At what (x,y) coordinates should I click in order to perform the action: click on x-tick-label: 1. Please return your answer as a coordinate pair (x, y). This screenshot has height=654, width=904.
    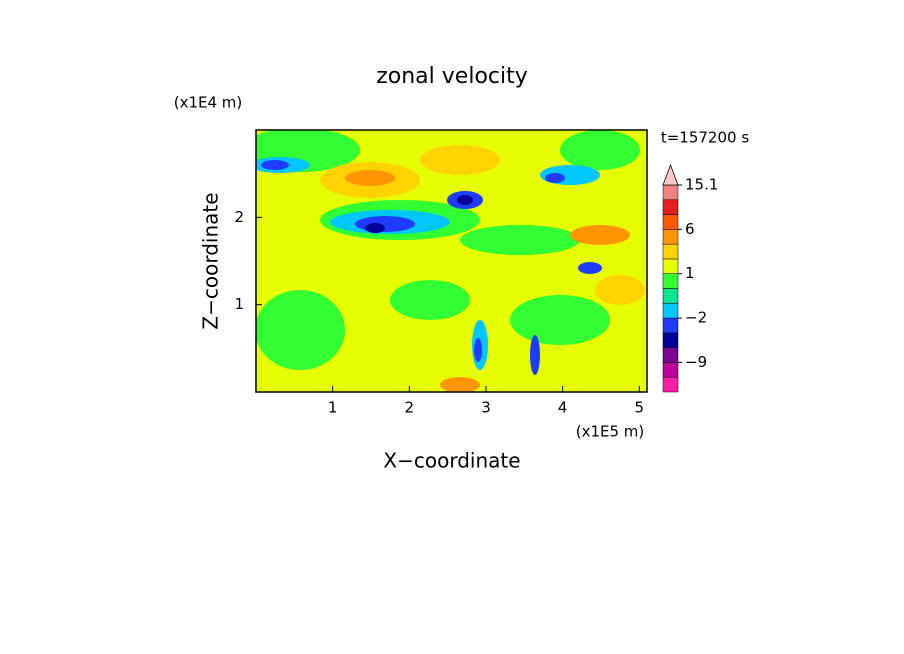
    Looking at the image, I should click on (333, 408).